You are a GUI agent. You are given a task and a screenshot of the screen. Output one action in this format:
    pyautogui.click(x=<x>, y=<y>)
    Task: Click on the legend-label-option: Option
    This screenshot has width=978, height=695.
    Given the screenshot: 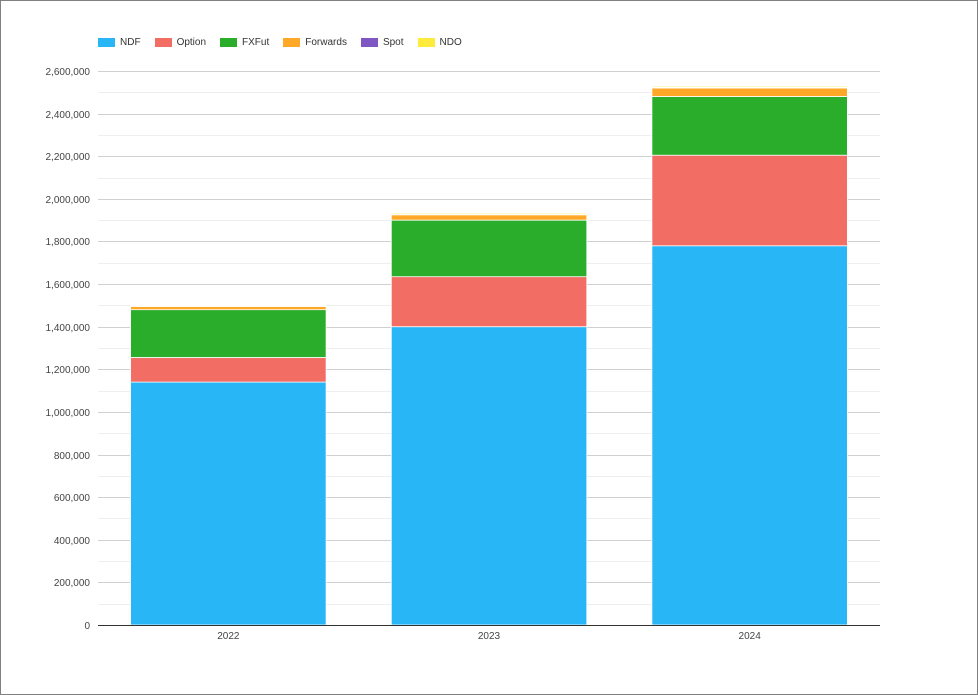 What is the action you would take?
    pyautogui.click(x=191, y=42)
    